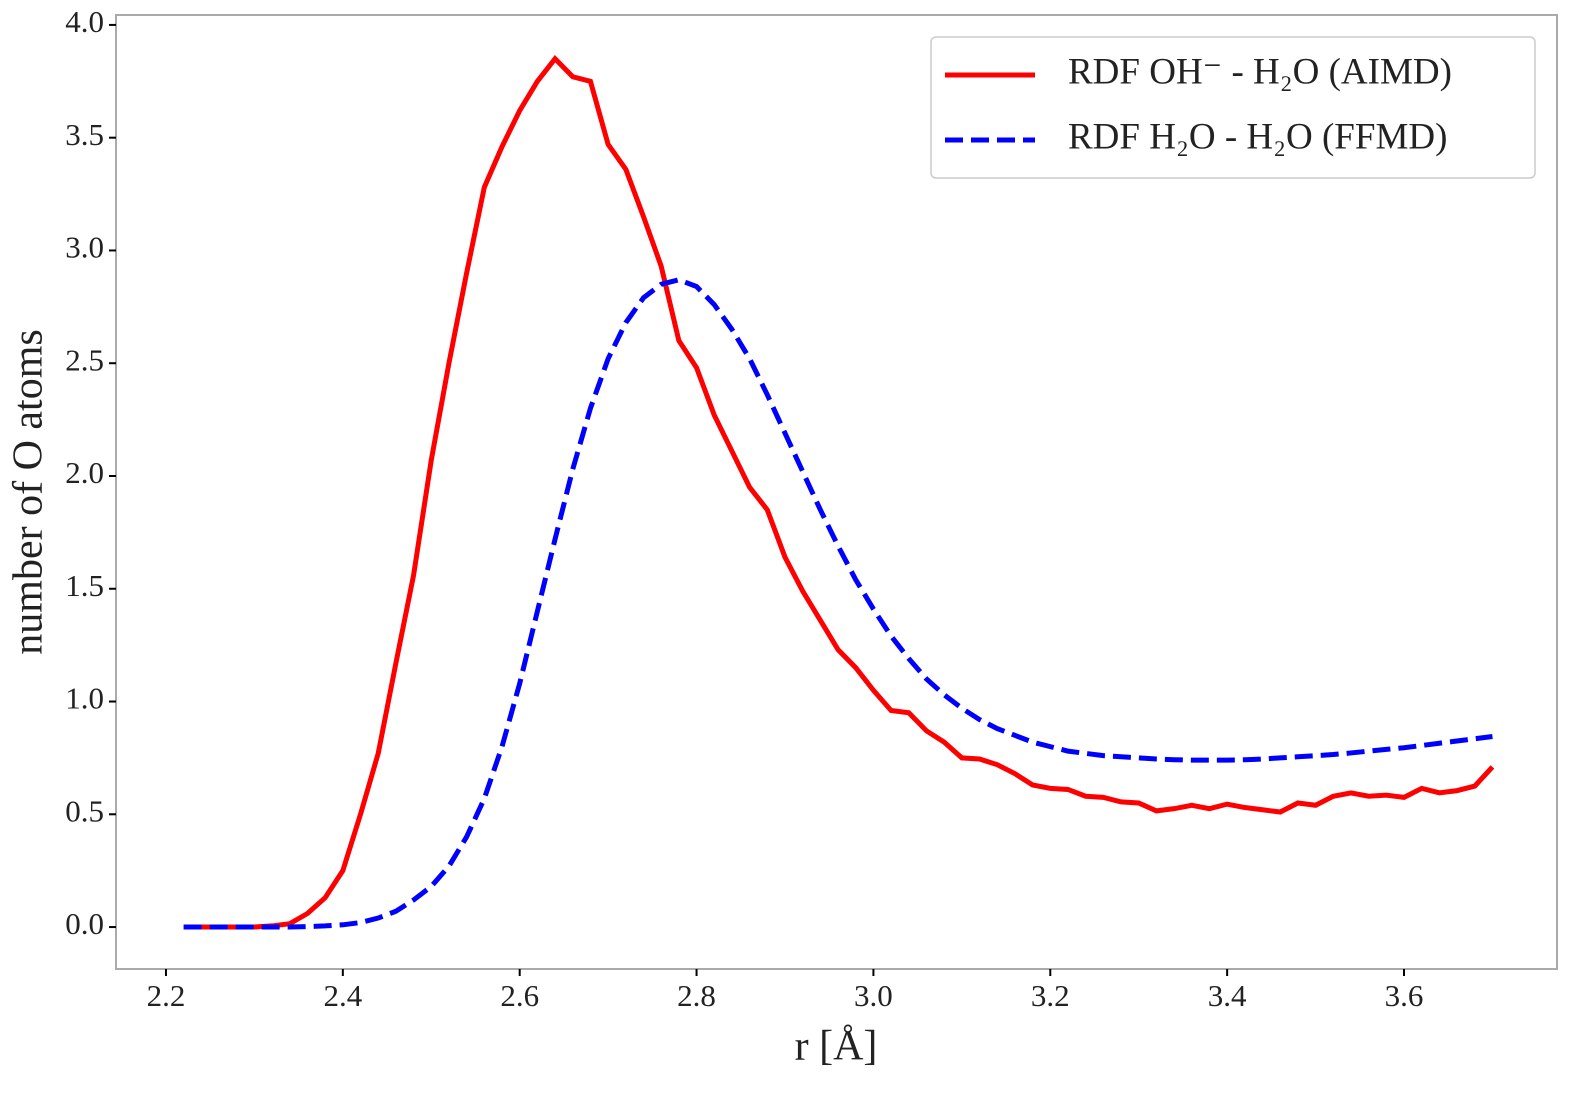 This screenshot has height=1093, width=1577. What do you see at coordinates (1260, 71) in the screenshot?
I see `legend-label: RDF OH⁻ - H₂O (AIMD)` at bounding box center [1260, 71].